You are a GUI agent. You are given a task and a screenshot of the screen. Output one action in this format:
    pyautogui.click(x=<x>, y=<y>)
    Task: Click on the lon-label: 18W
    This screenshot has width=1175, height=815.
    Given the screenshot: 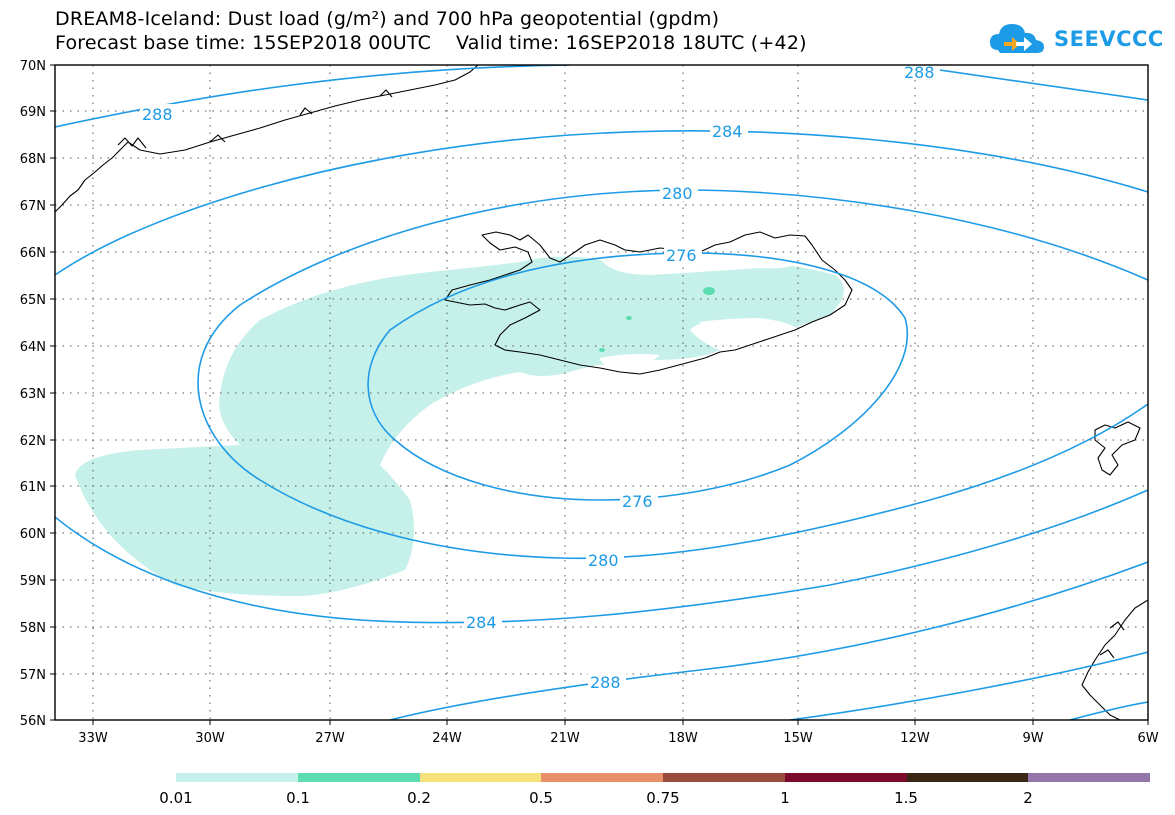 What is the action you would take?
    pyautogui.click(x=683, y=738)
    